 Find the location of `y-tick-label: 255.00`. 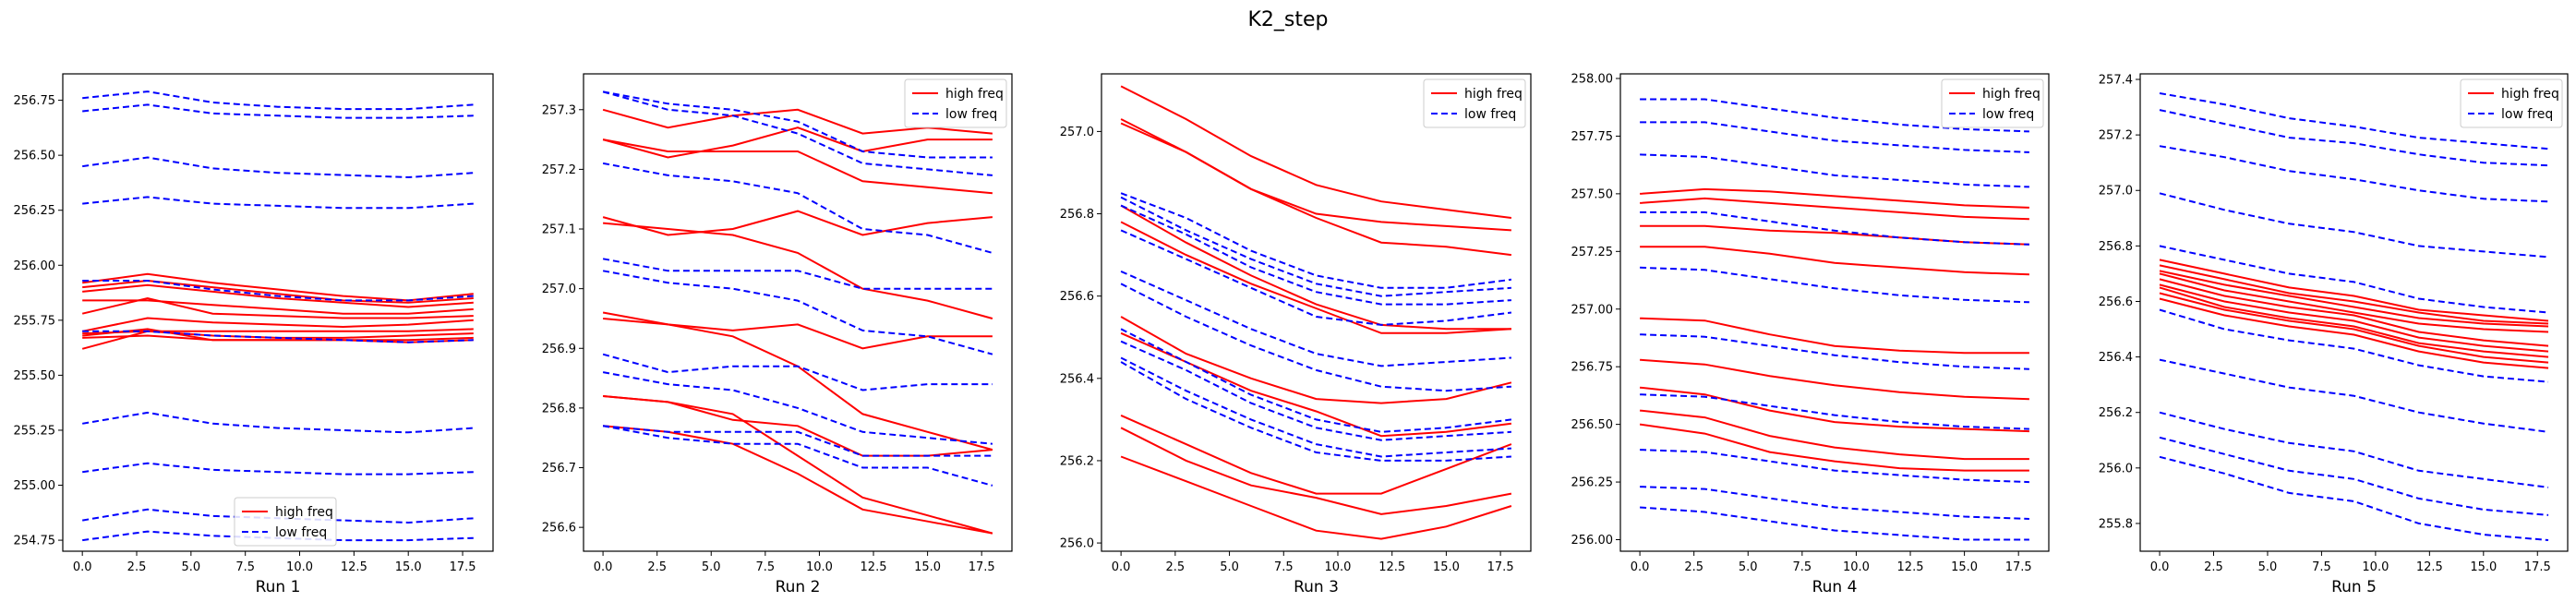

y-tick-label: 255.00 is located at coordinates (35, 486).